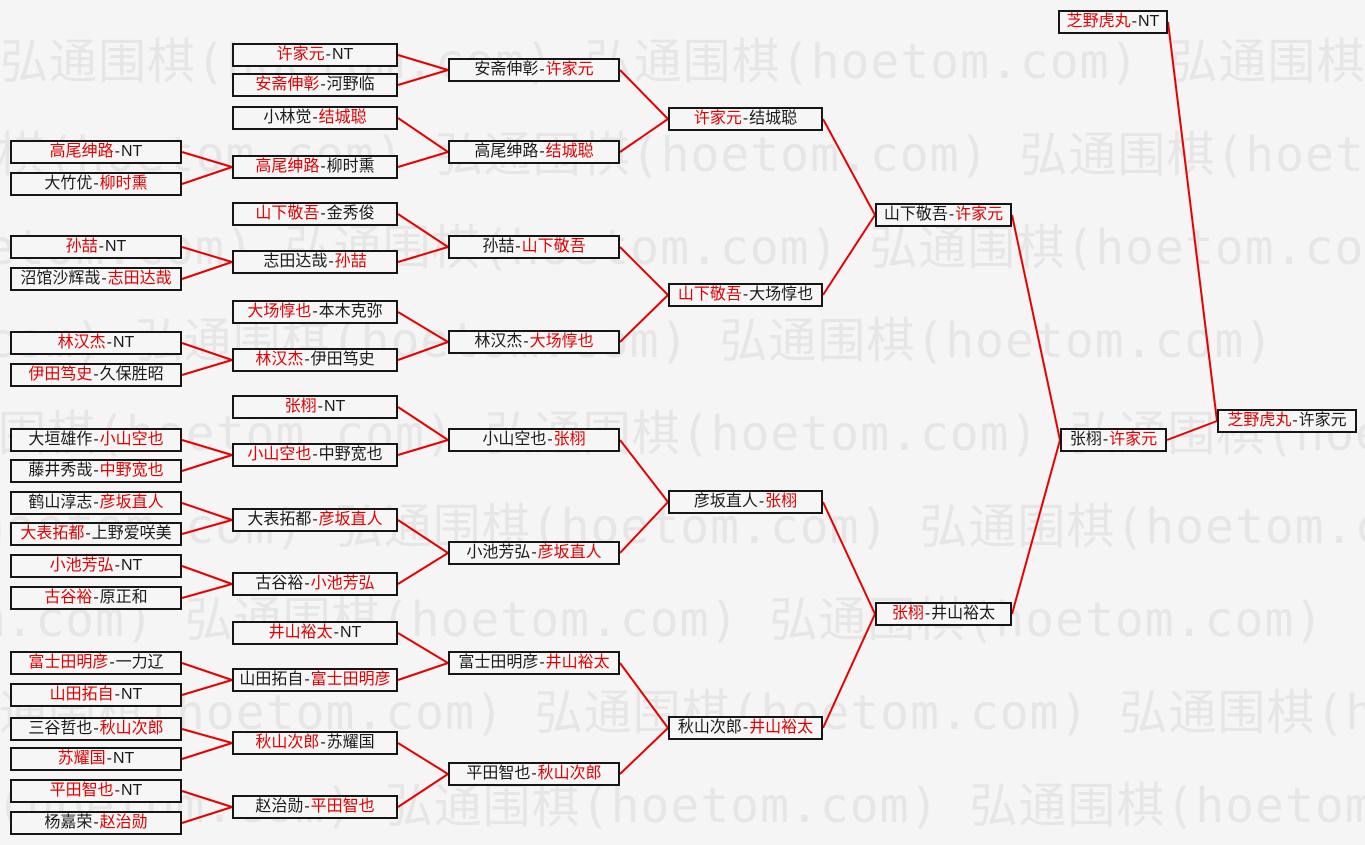 This screenshot has height=845, width=1365. What do you see at coordinates (60, 374) in the screenshot?
I see `player-name-winner-or-left: 伊田笃史` at bounding box center [60, 374].